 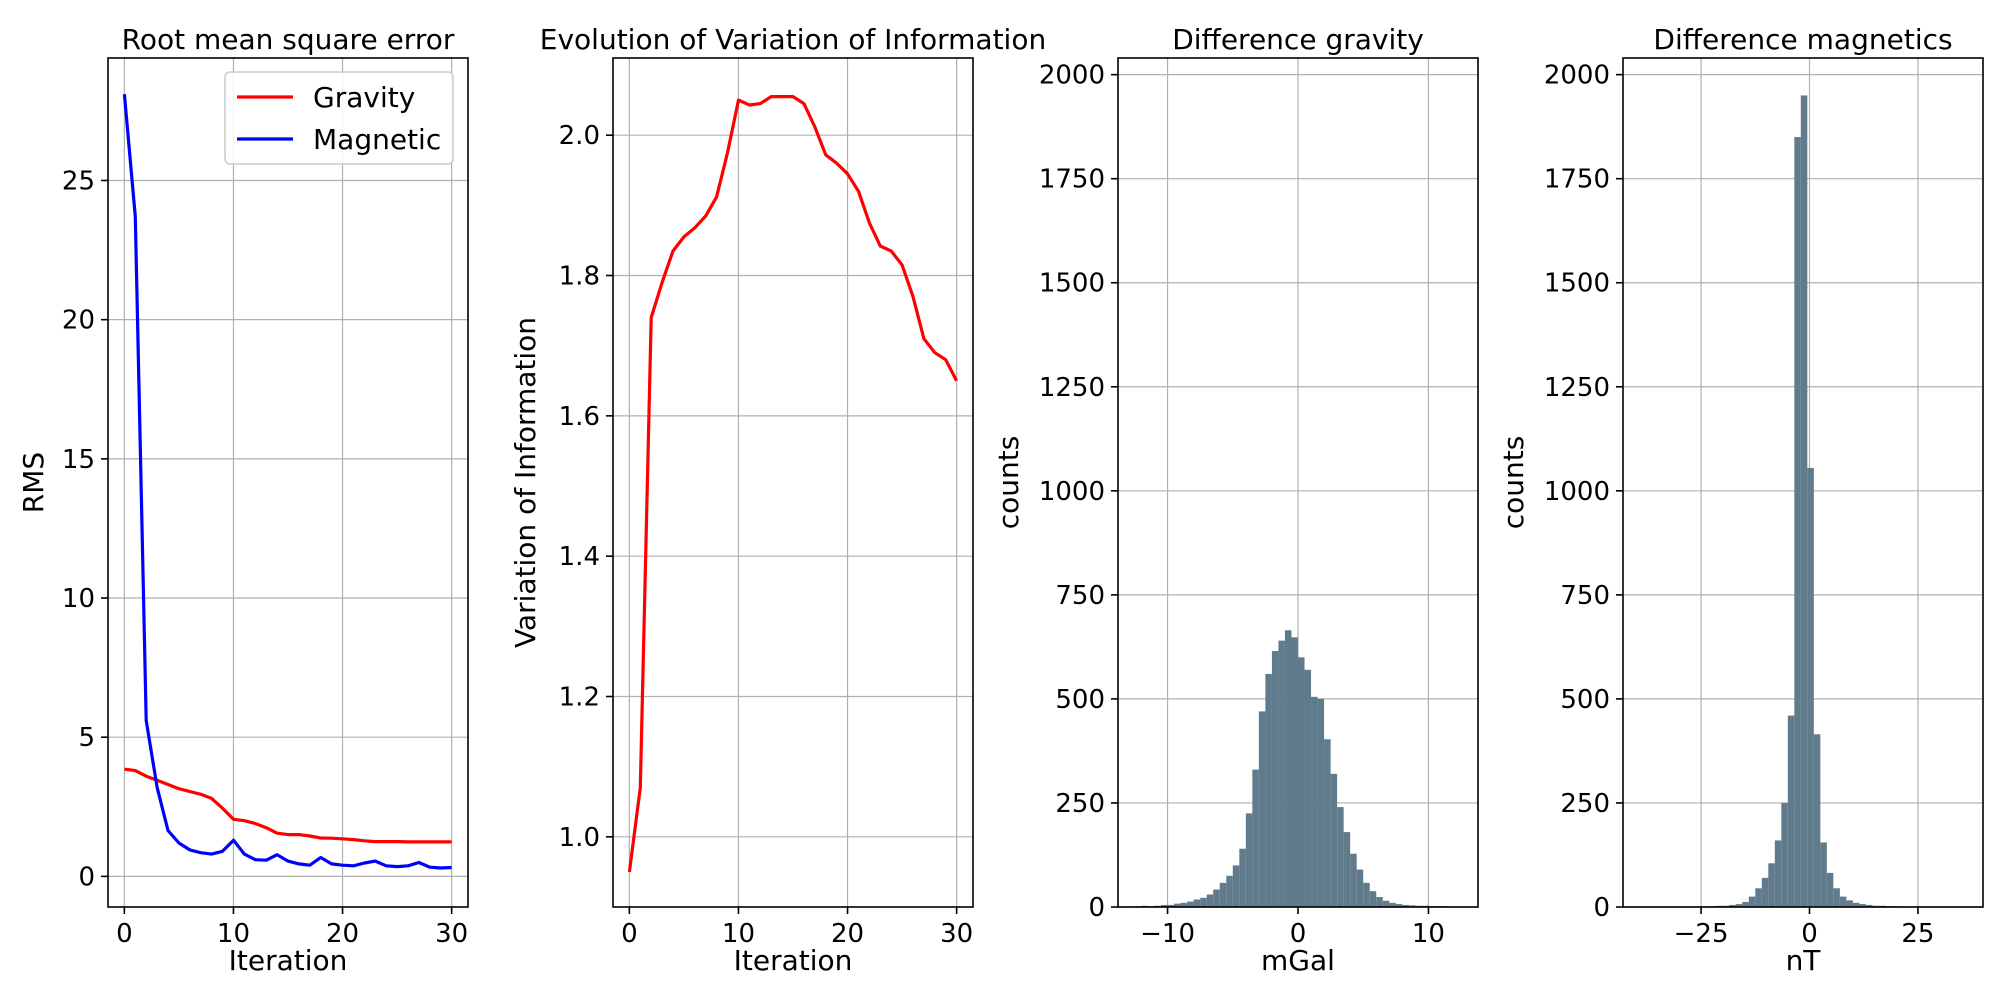 I want to click on x-tick-label: −10, so click(x=1167, y=934).